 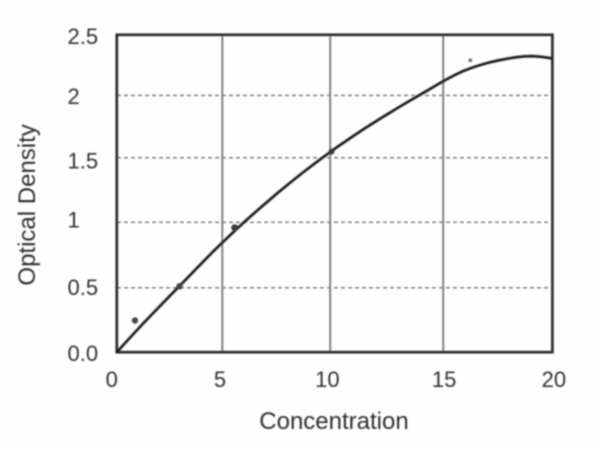 I want to click on svg-text: 0, so click(x=112, y=379).